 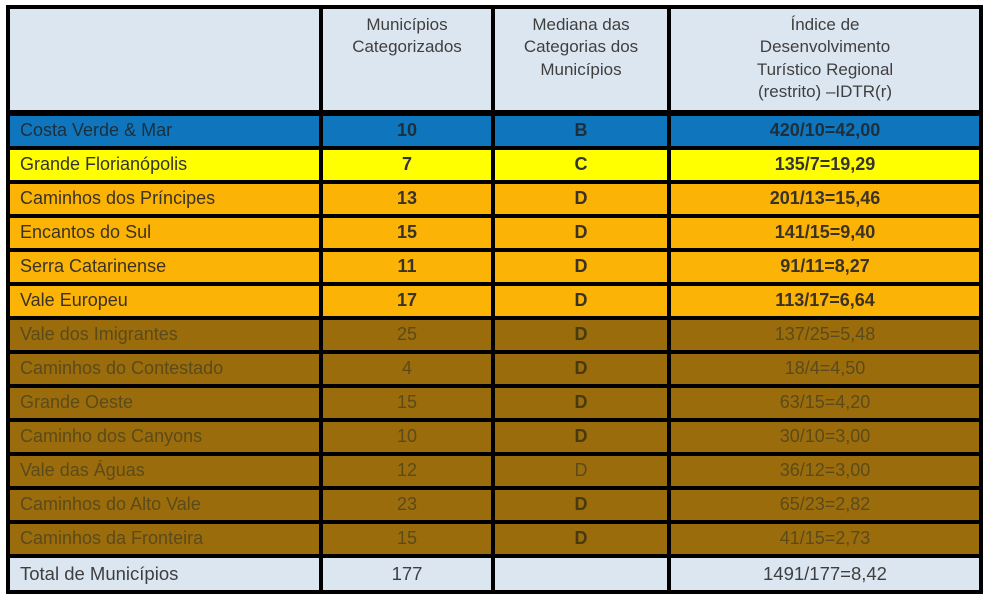 I want to click on region-name-cell: Grande Florianópolis, so click(x=164, y=164).